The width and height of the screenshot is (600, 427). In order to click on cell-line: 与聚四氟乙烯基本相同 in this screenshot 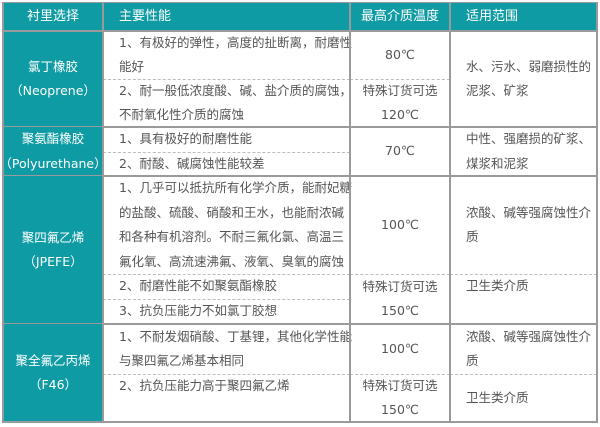, I will do `click(182, 360)`.